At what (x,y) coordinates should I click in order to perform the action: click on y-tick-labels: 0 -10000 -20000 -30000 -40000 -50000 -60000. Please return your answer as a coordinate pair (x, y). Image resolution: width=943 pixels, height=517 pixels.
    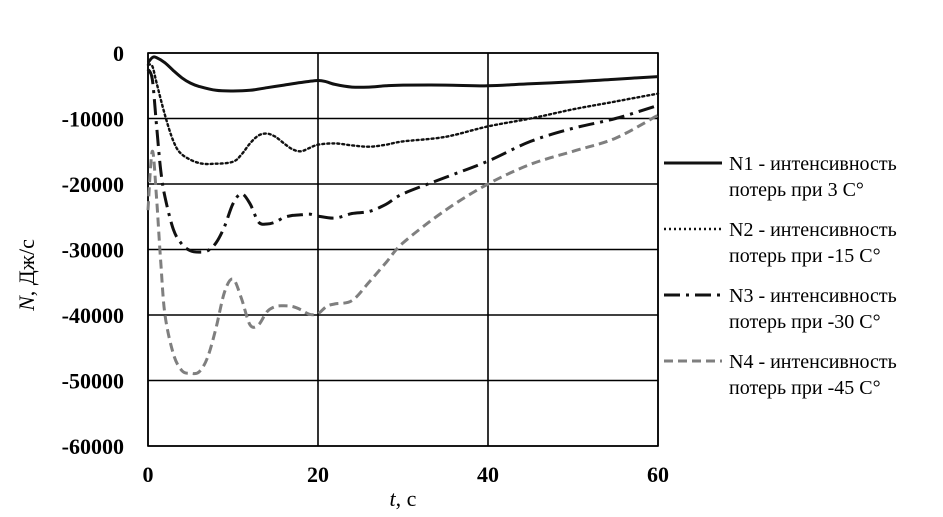
    Looking at the image, I should click on (93, 250).